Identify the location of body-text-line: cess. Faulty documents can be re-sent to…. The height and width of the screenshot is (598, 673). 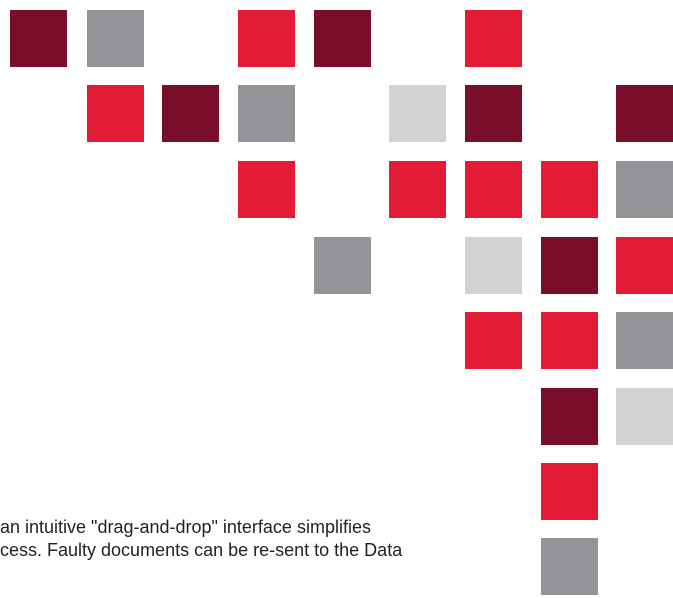
(201, 550).